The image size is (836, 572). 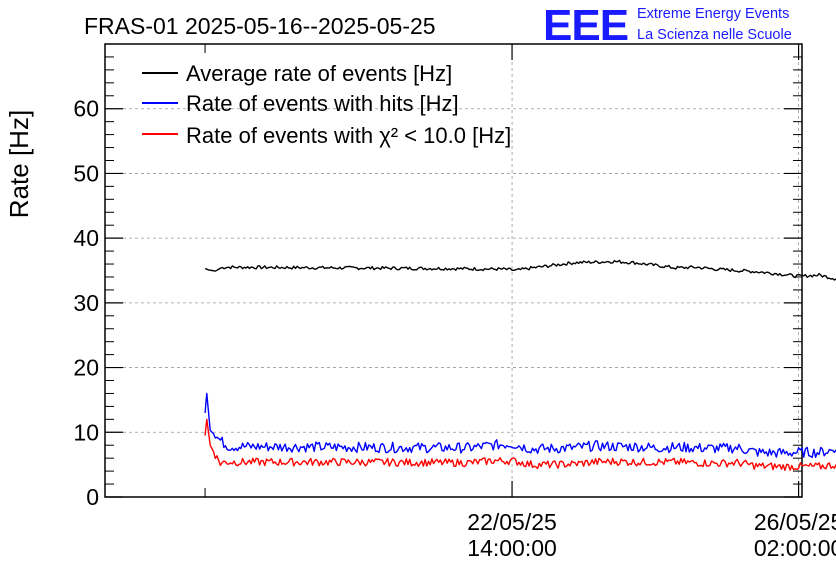 I want to click on legend-label-hits: Rate of events with hits [Hz], so click(x=322, y=103).